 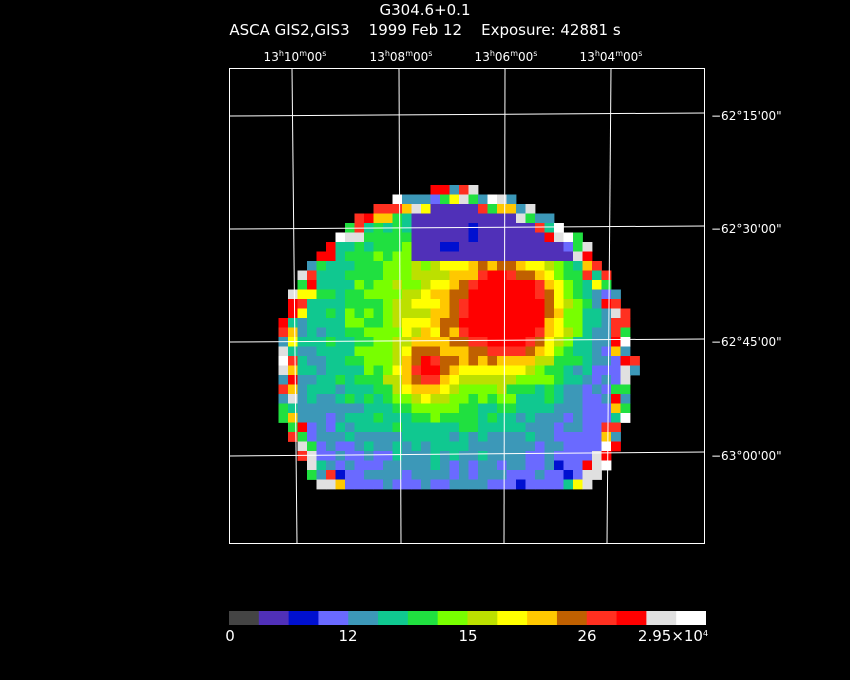 What do you see at coordinates (506, 56) in the screenshot?
I see `ra-label-3: 13h06m00s` at bounding box center [506, 56].